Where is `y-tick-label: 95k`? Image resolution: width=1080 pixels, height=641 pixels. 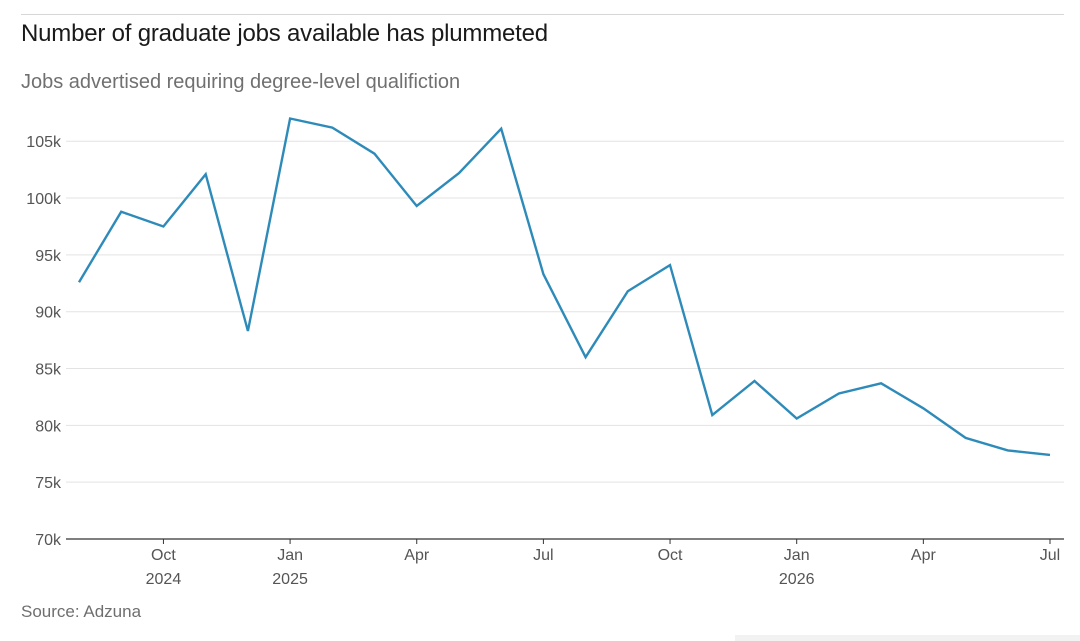
y-tick-label: 95k is located at coordinates (48, 256).